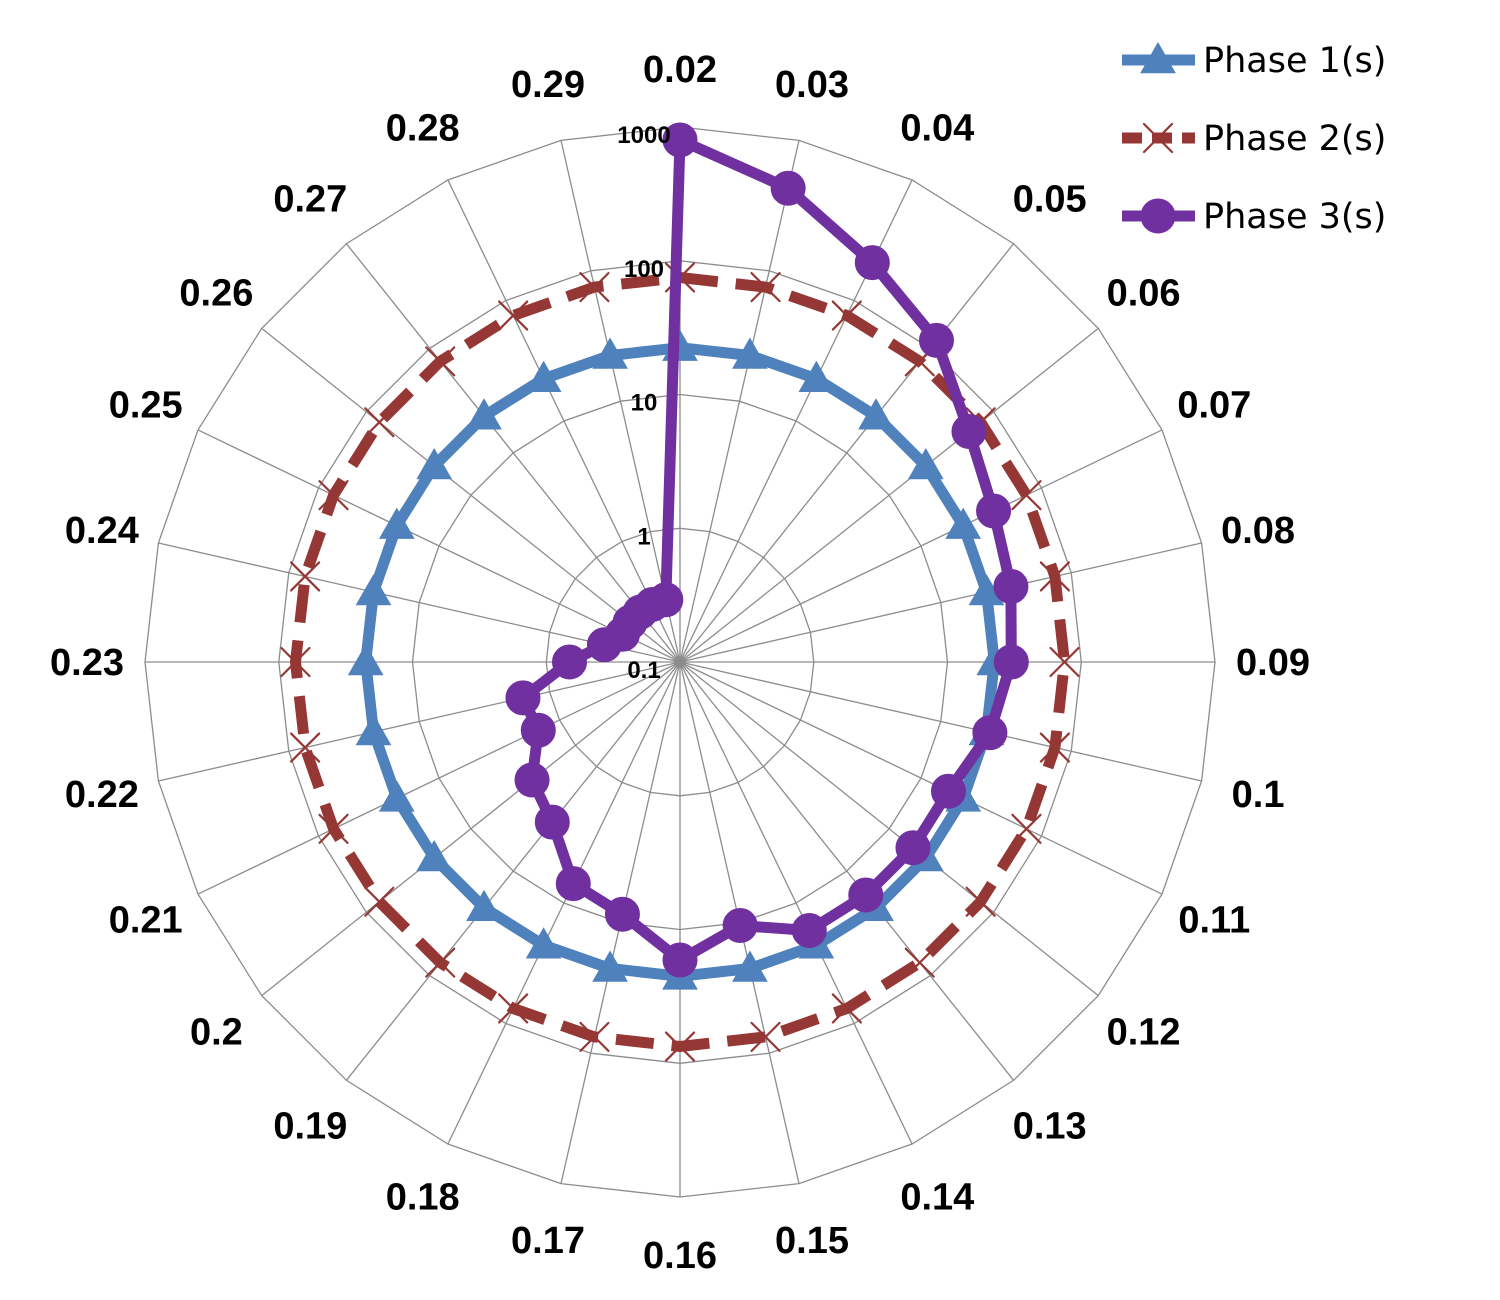 This screenshot has width=1500, height=1300. What do you see at coordinates (680, 1256) in the screenshot?
I see `category-label: 0.16` at bounding box center [680, 1256].